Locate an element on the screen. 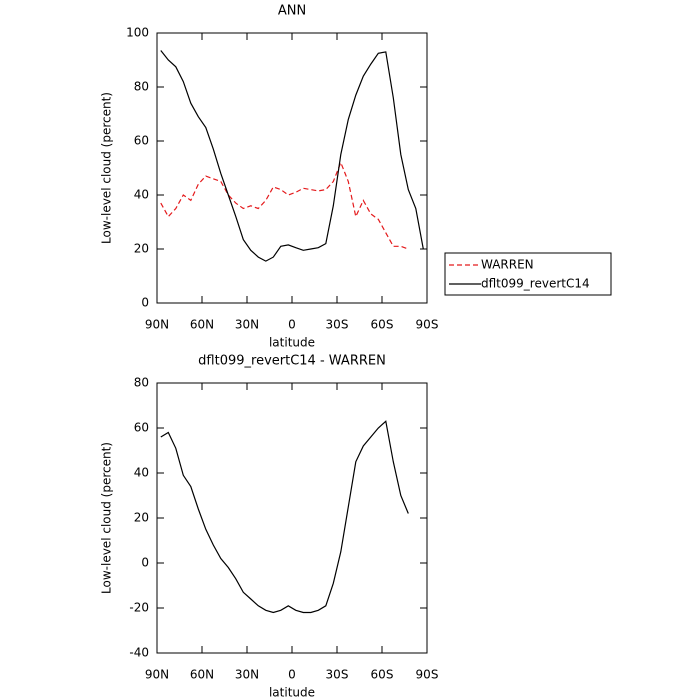  y-tick-label: -20 is located at coordinates (139, 608).